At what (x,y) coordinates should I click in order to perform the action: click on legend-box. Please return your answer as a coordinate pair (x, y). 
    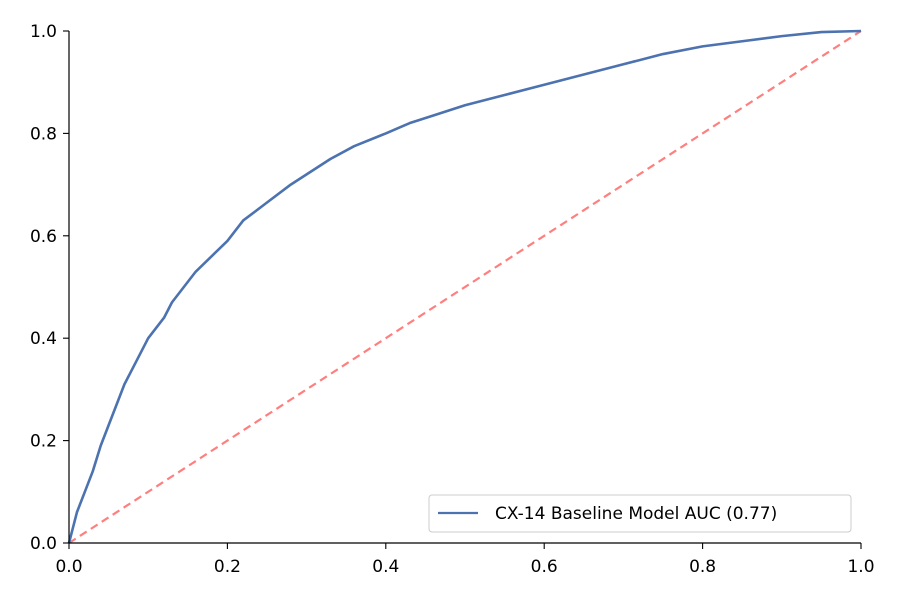
    Looking at the image, I should click on (640, 513).